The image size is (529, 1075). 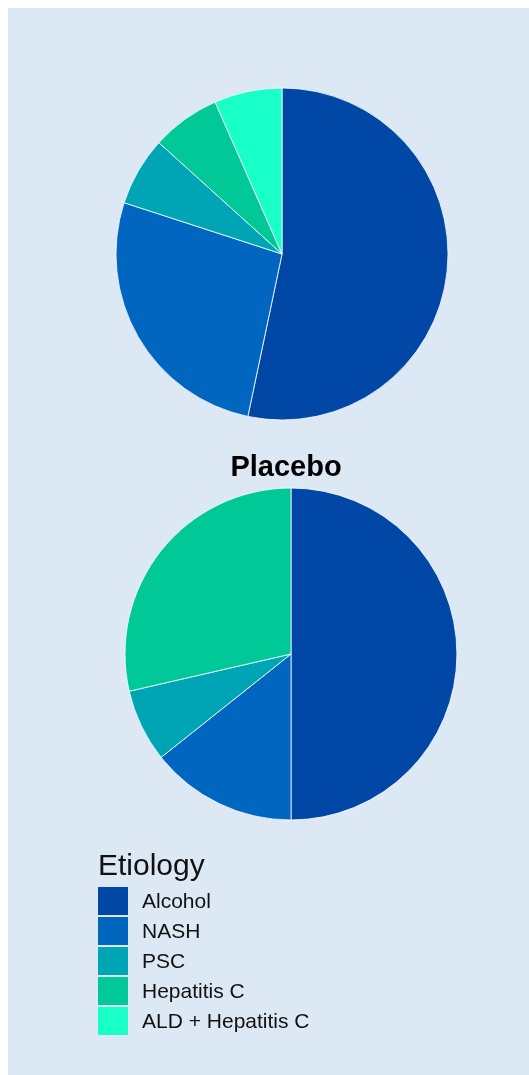 I want to click on legend-label: PSC, so click(x=164, y=961).